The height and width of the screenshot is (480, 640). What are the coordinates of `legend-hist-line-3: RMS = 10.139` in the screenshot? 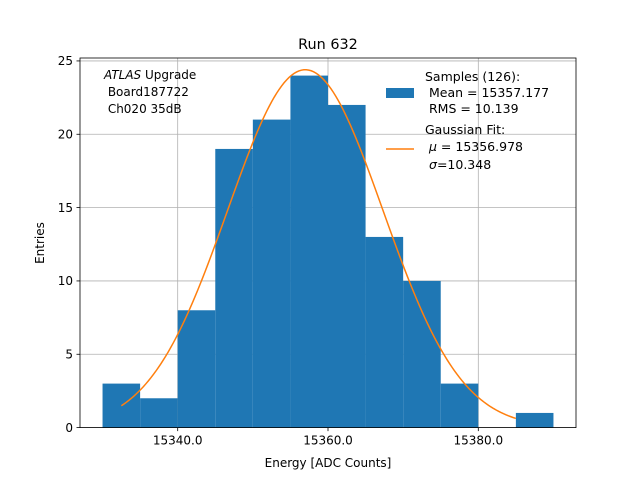 It's located at (472, 108).